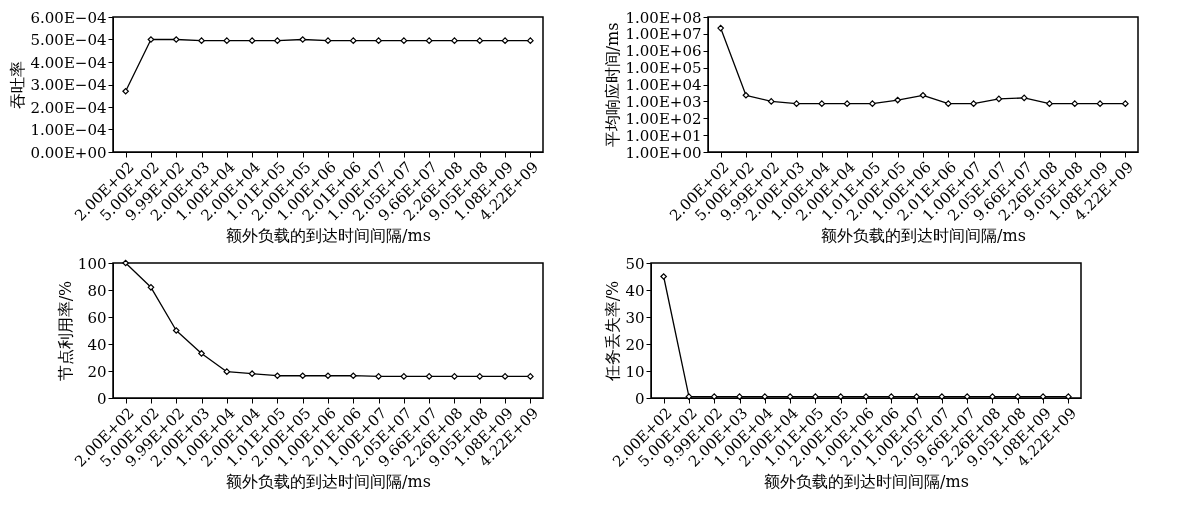 The image size is (1193, 517). I want to click on y-tick-label: 3.00E−04, so click(68, 85).